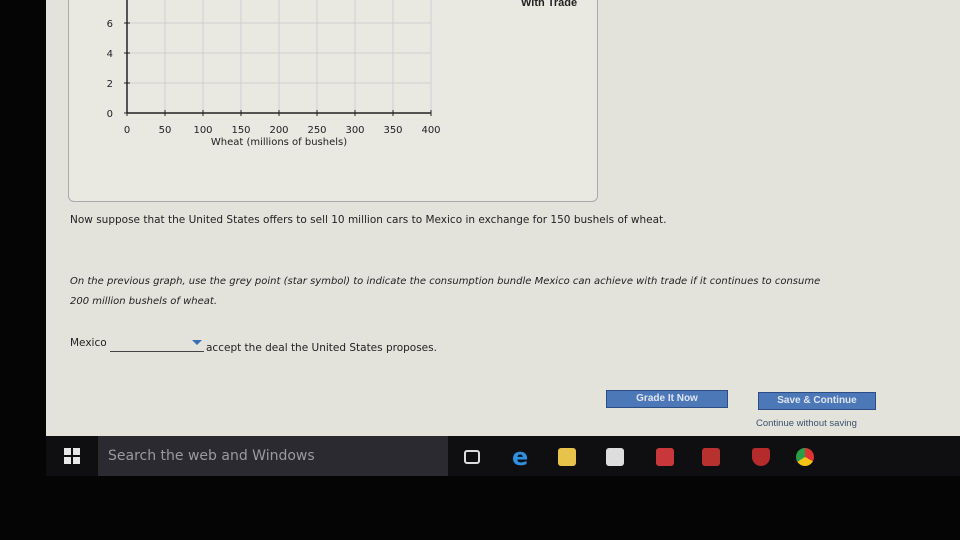 The width and height of the screenshot is (960, 540). I want to click on continue-without-saving-link: Continue without saving, so click(806, 423).